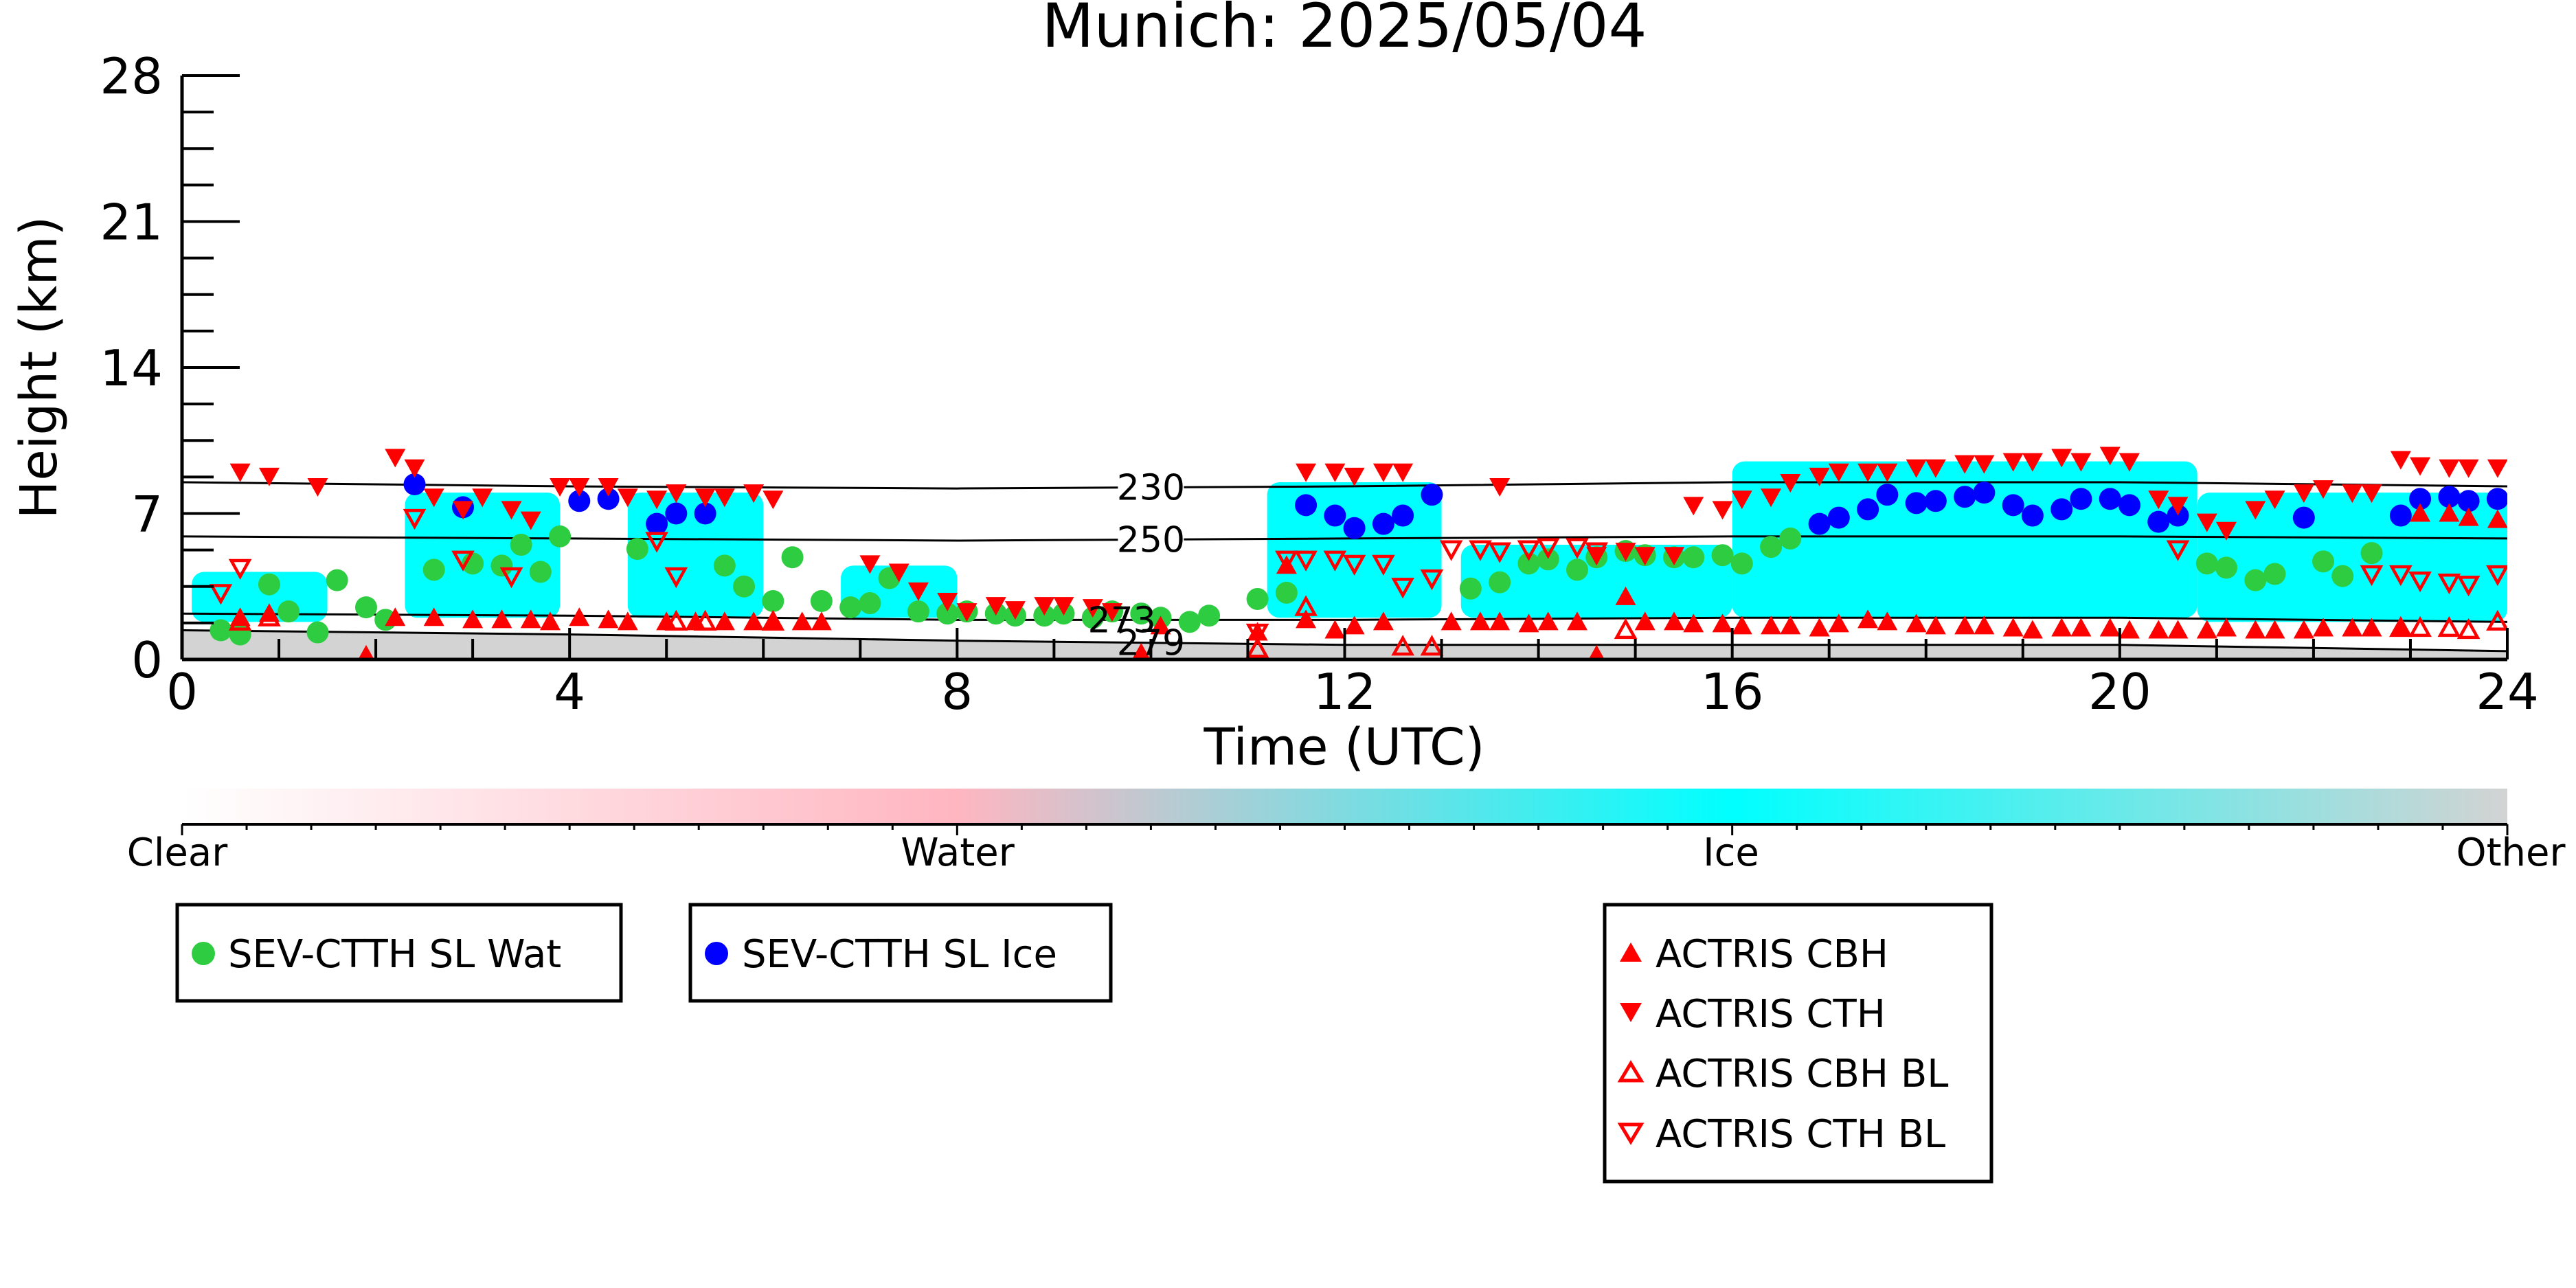 This screenshot has width=2576, height=1288. What do you see at coordinates (1344, 30) in the screenshot?
I see `chart-title: Munich: 2025/05/04` at bounding box center [1344, 30].